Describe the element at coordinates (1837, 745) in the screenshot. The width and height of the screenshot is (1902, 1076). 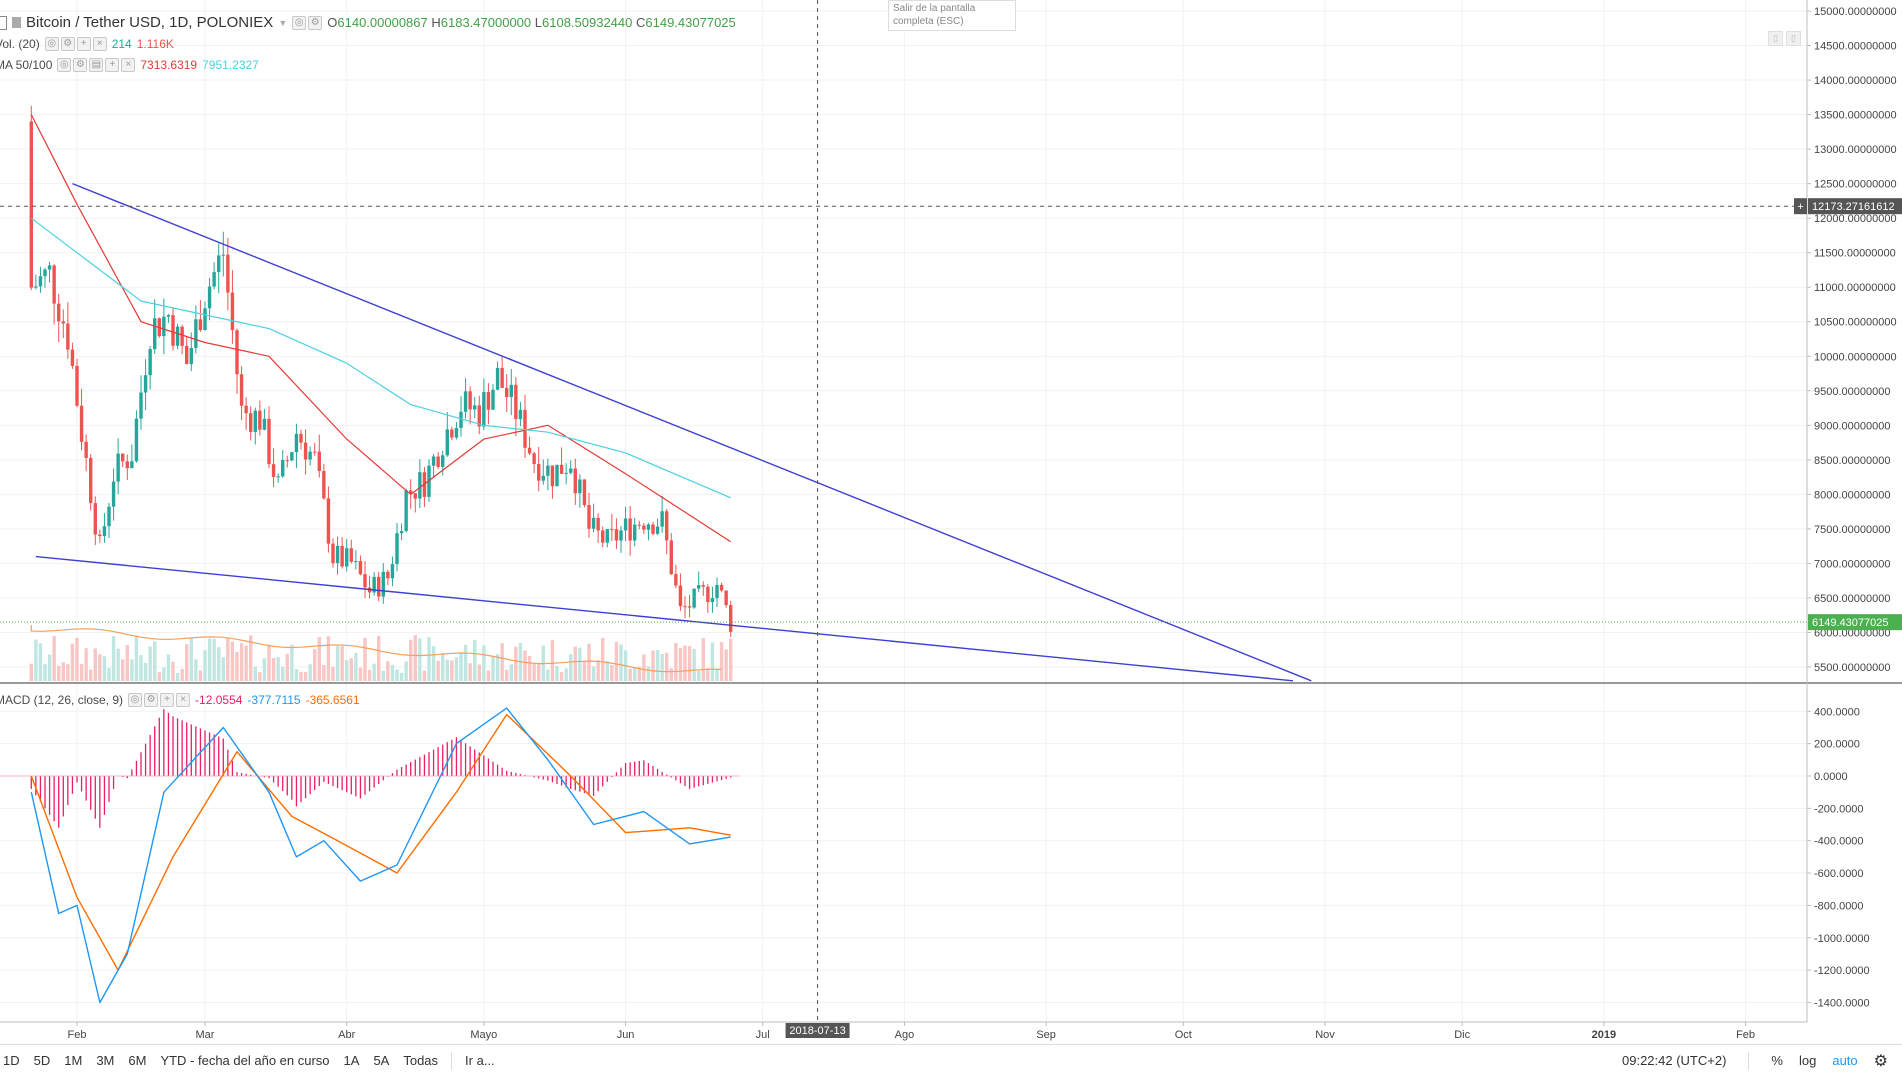
I see `macd-tick-label: 200.0000` at that location.